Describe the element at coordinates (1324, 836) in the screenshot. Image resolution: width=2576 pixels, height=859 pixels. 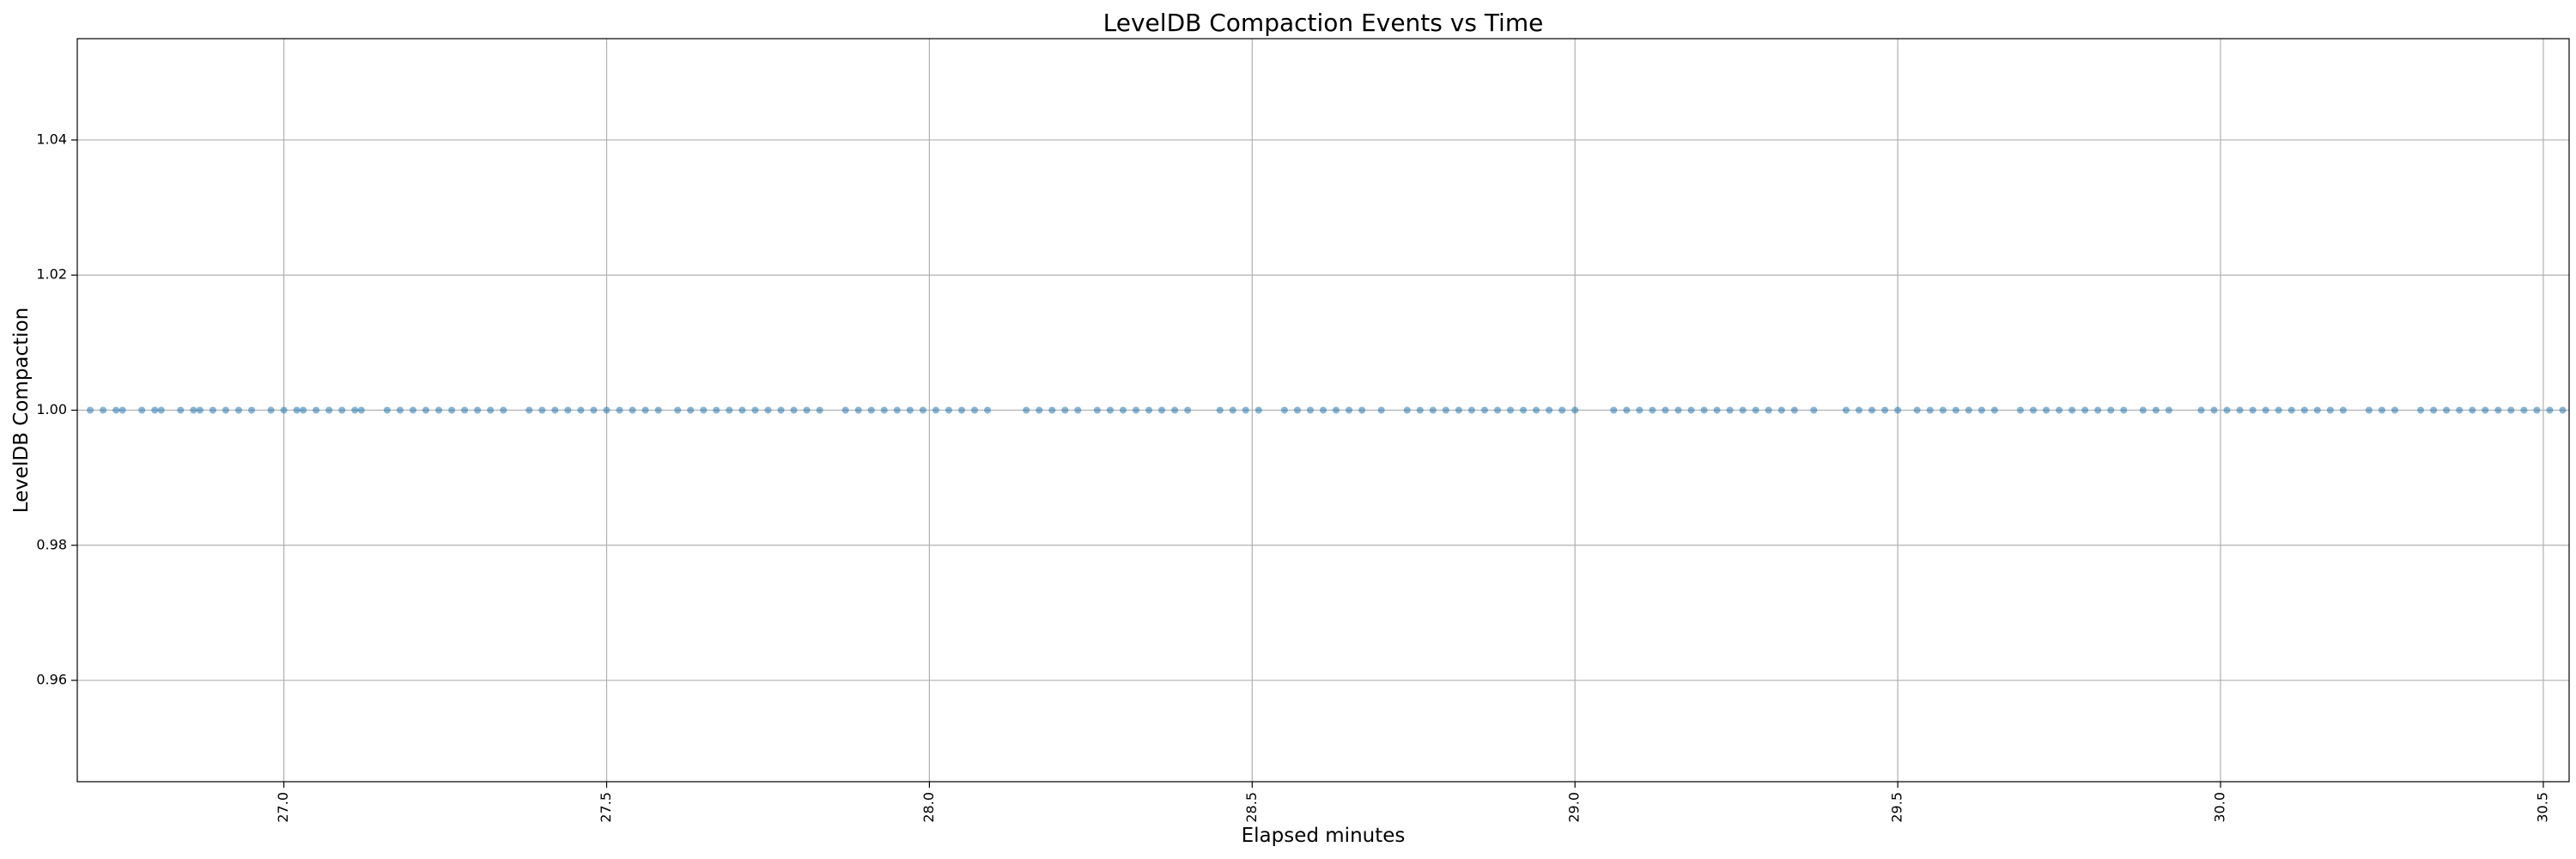
I see `x-axis-label: Elapsed minutes` at that location.